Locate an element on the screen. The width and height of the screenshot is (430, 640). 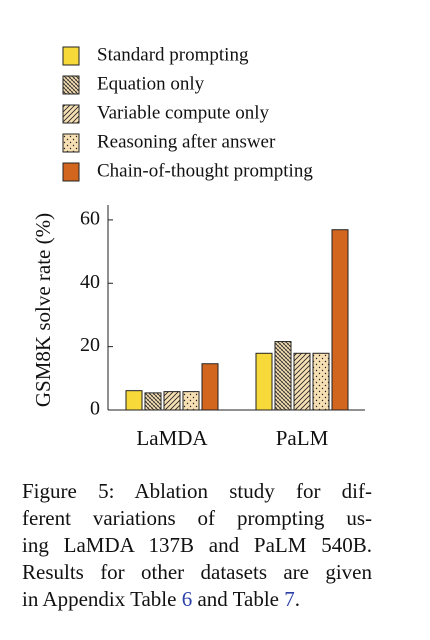
legend-label: Standard prompting is located at coordinates (173, 54).